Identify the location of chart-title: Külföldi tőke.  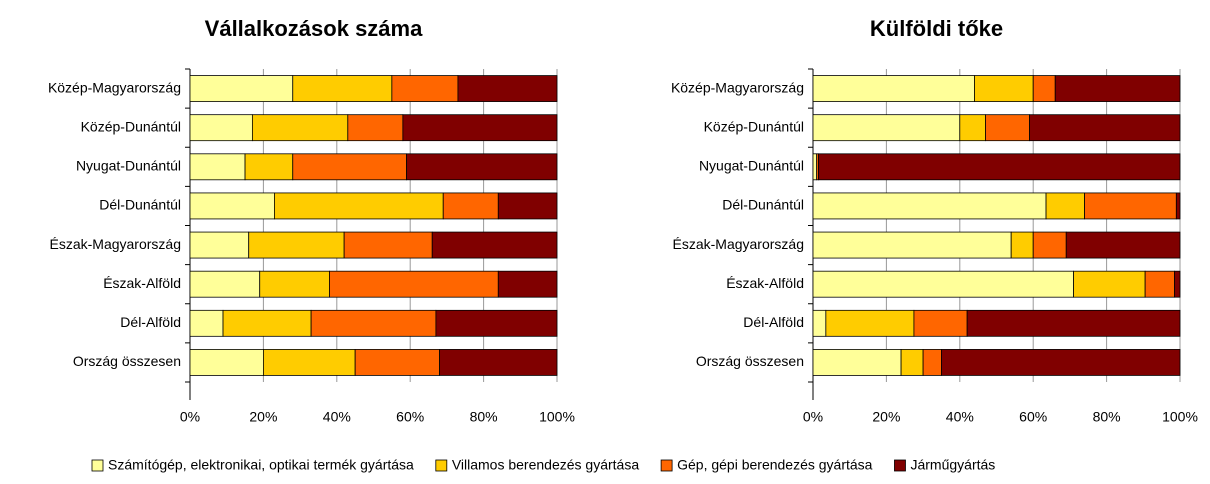
(936, 28).